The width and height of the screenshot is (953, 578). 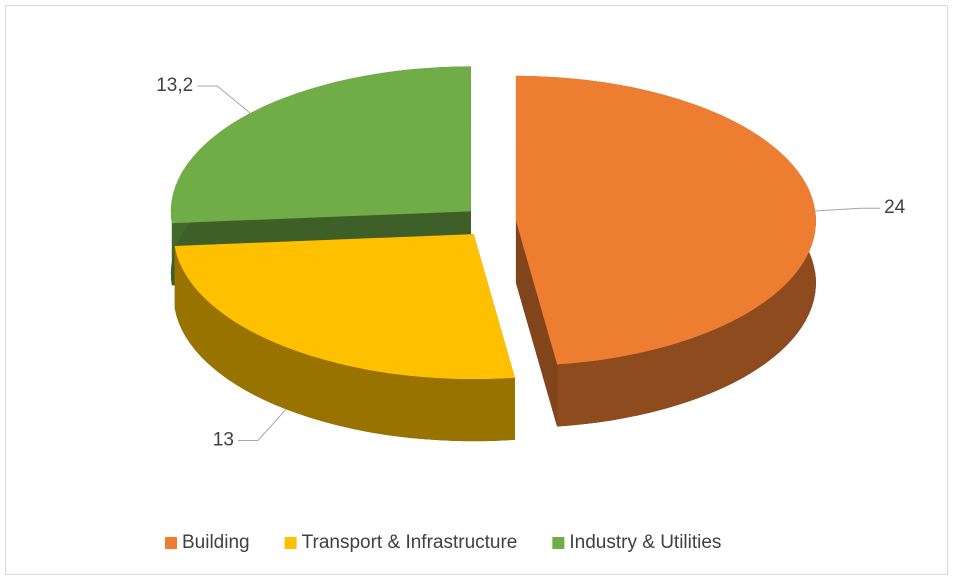 I want to click on data-label: 13, so click(x=223, y=440).